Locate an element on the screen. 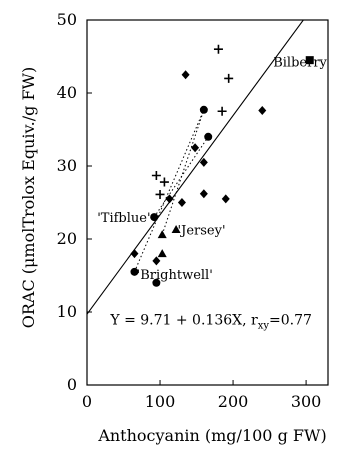  point-annotation: Bilberry is located at coordinates (300, 63).